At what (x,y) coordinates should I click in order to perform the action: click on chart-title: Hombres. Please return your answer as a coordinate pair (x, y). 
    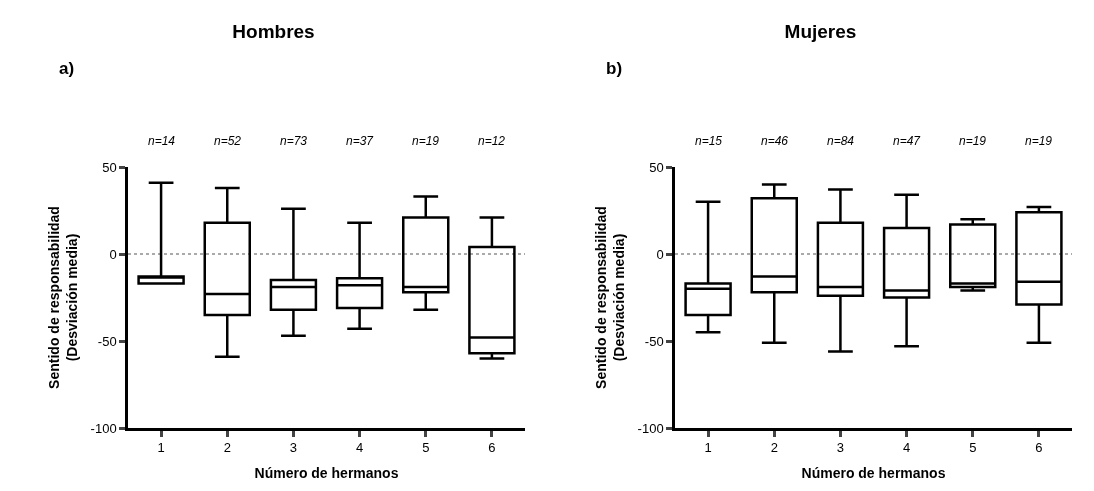
    Looking at the image, I should click on (273, 31).